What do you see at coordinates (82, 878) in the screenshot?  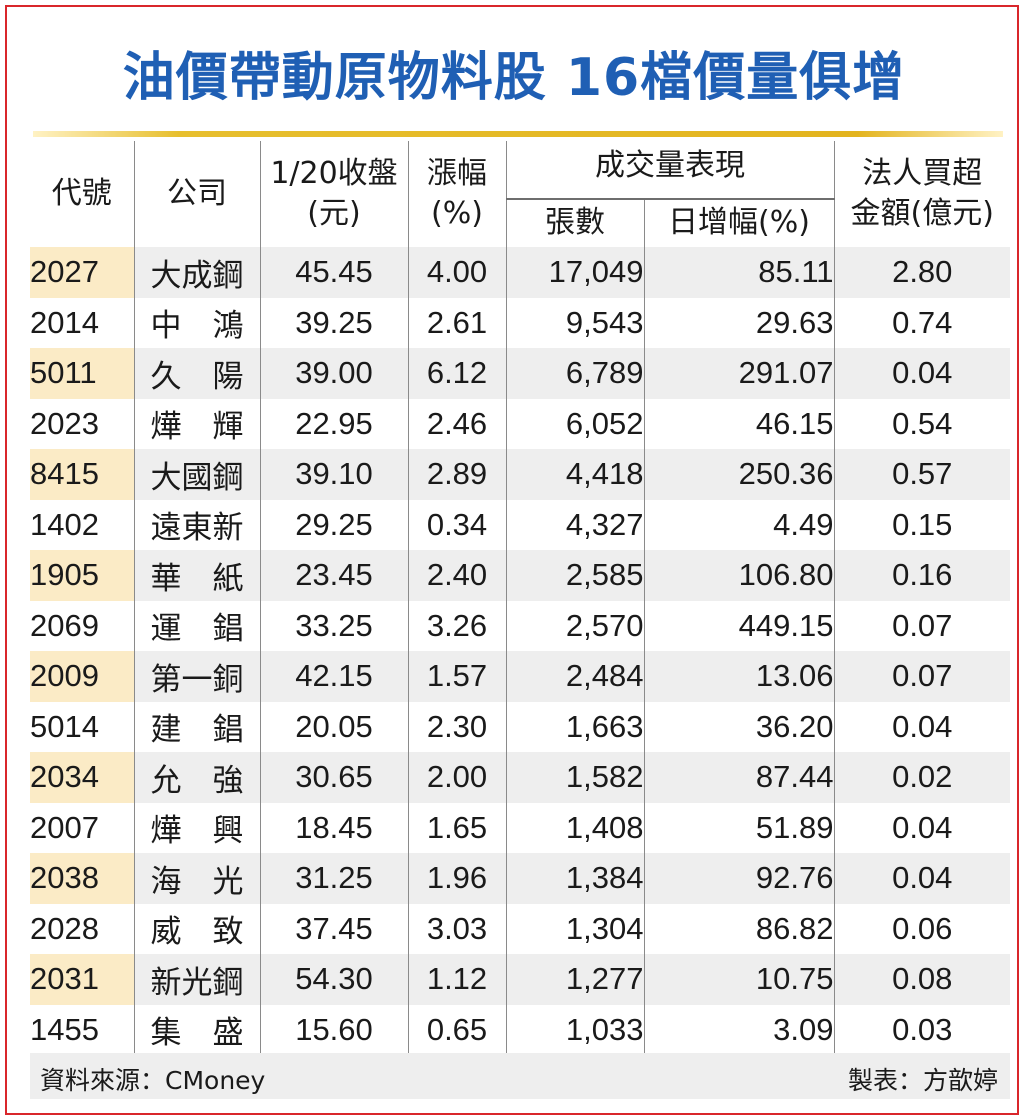 I see `cell-code: 2038` at bounding box center [82, 878].